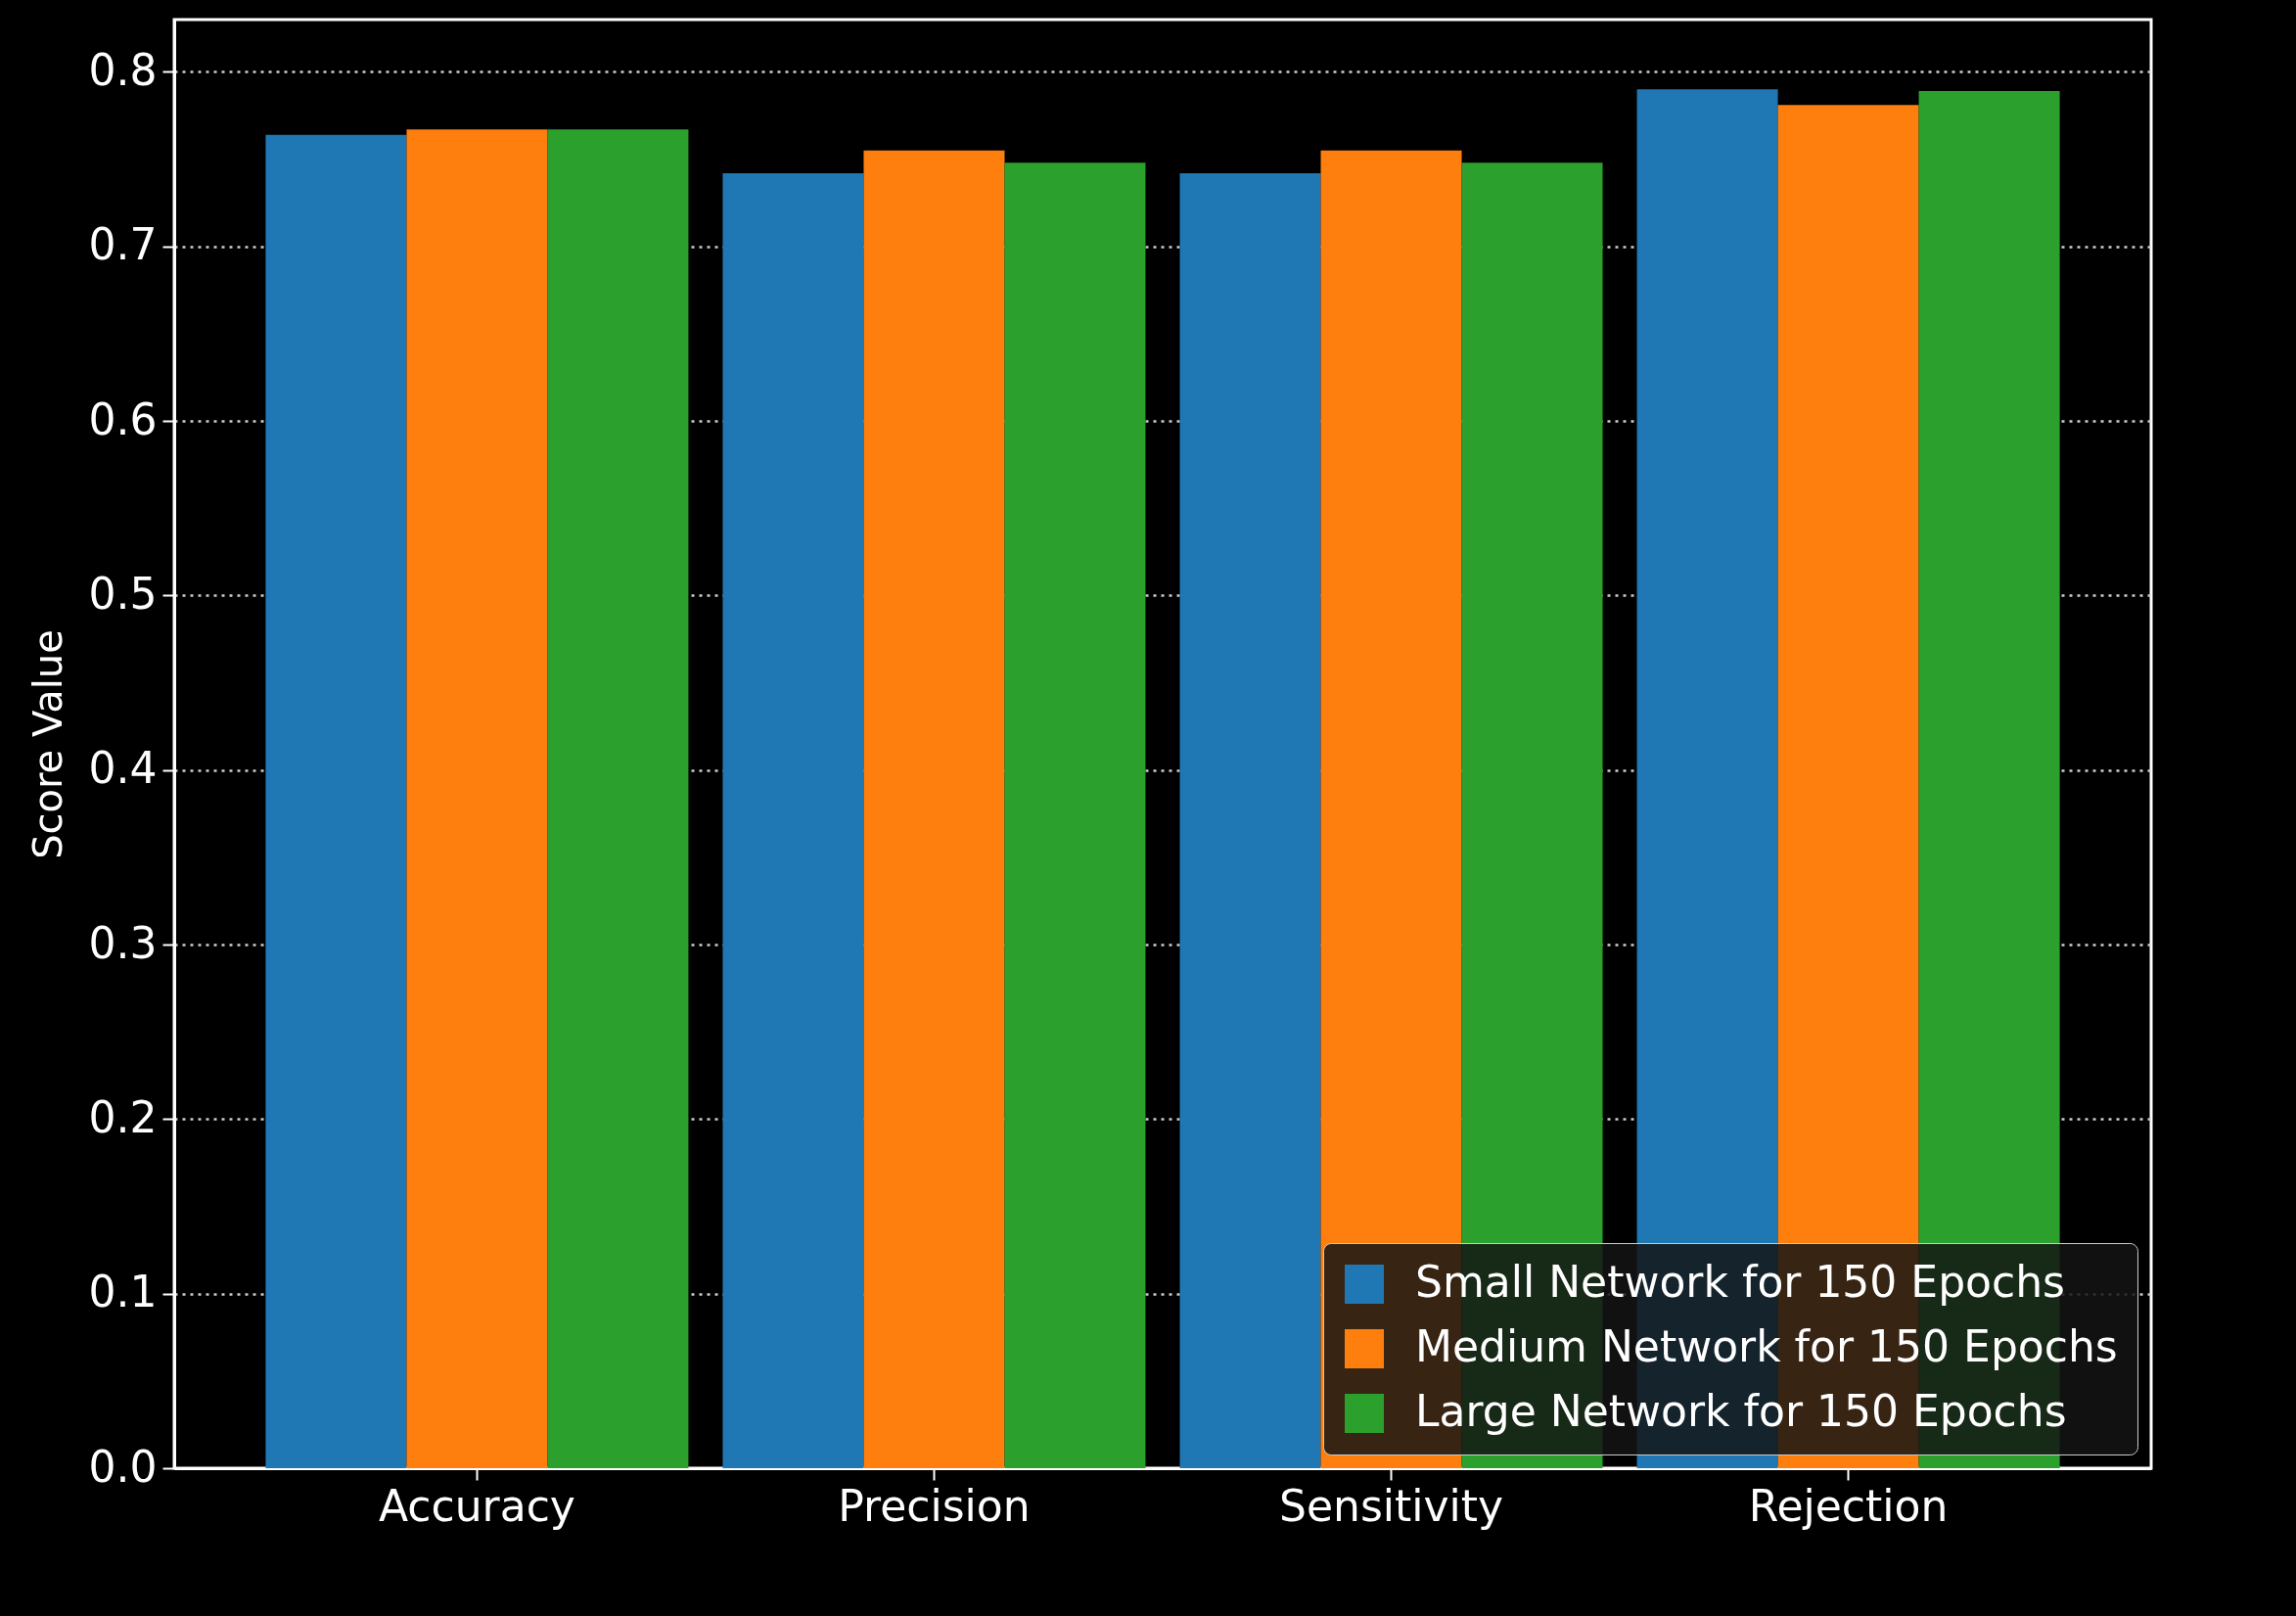  What do you see at coordinates (934, 1505) in the screenshot?
I see `x-tick-label: Precision` at bounding box center [934, 1505].